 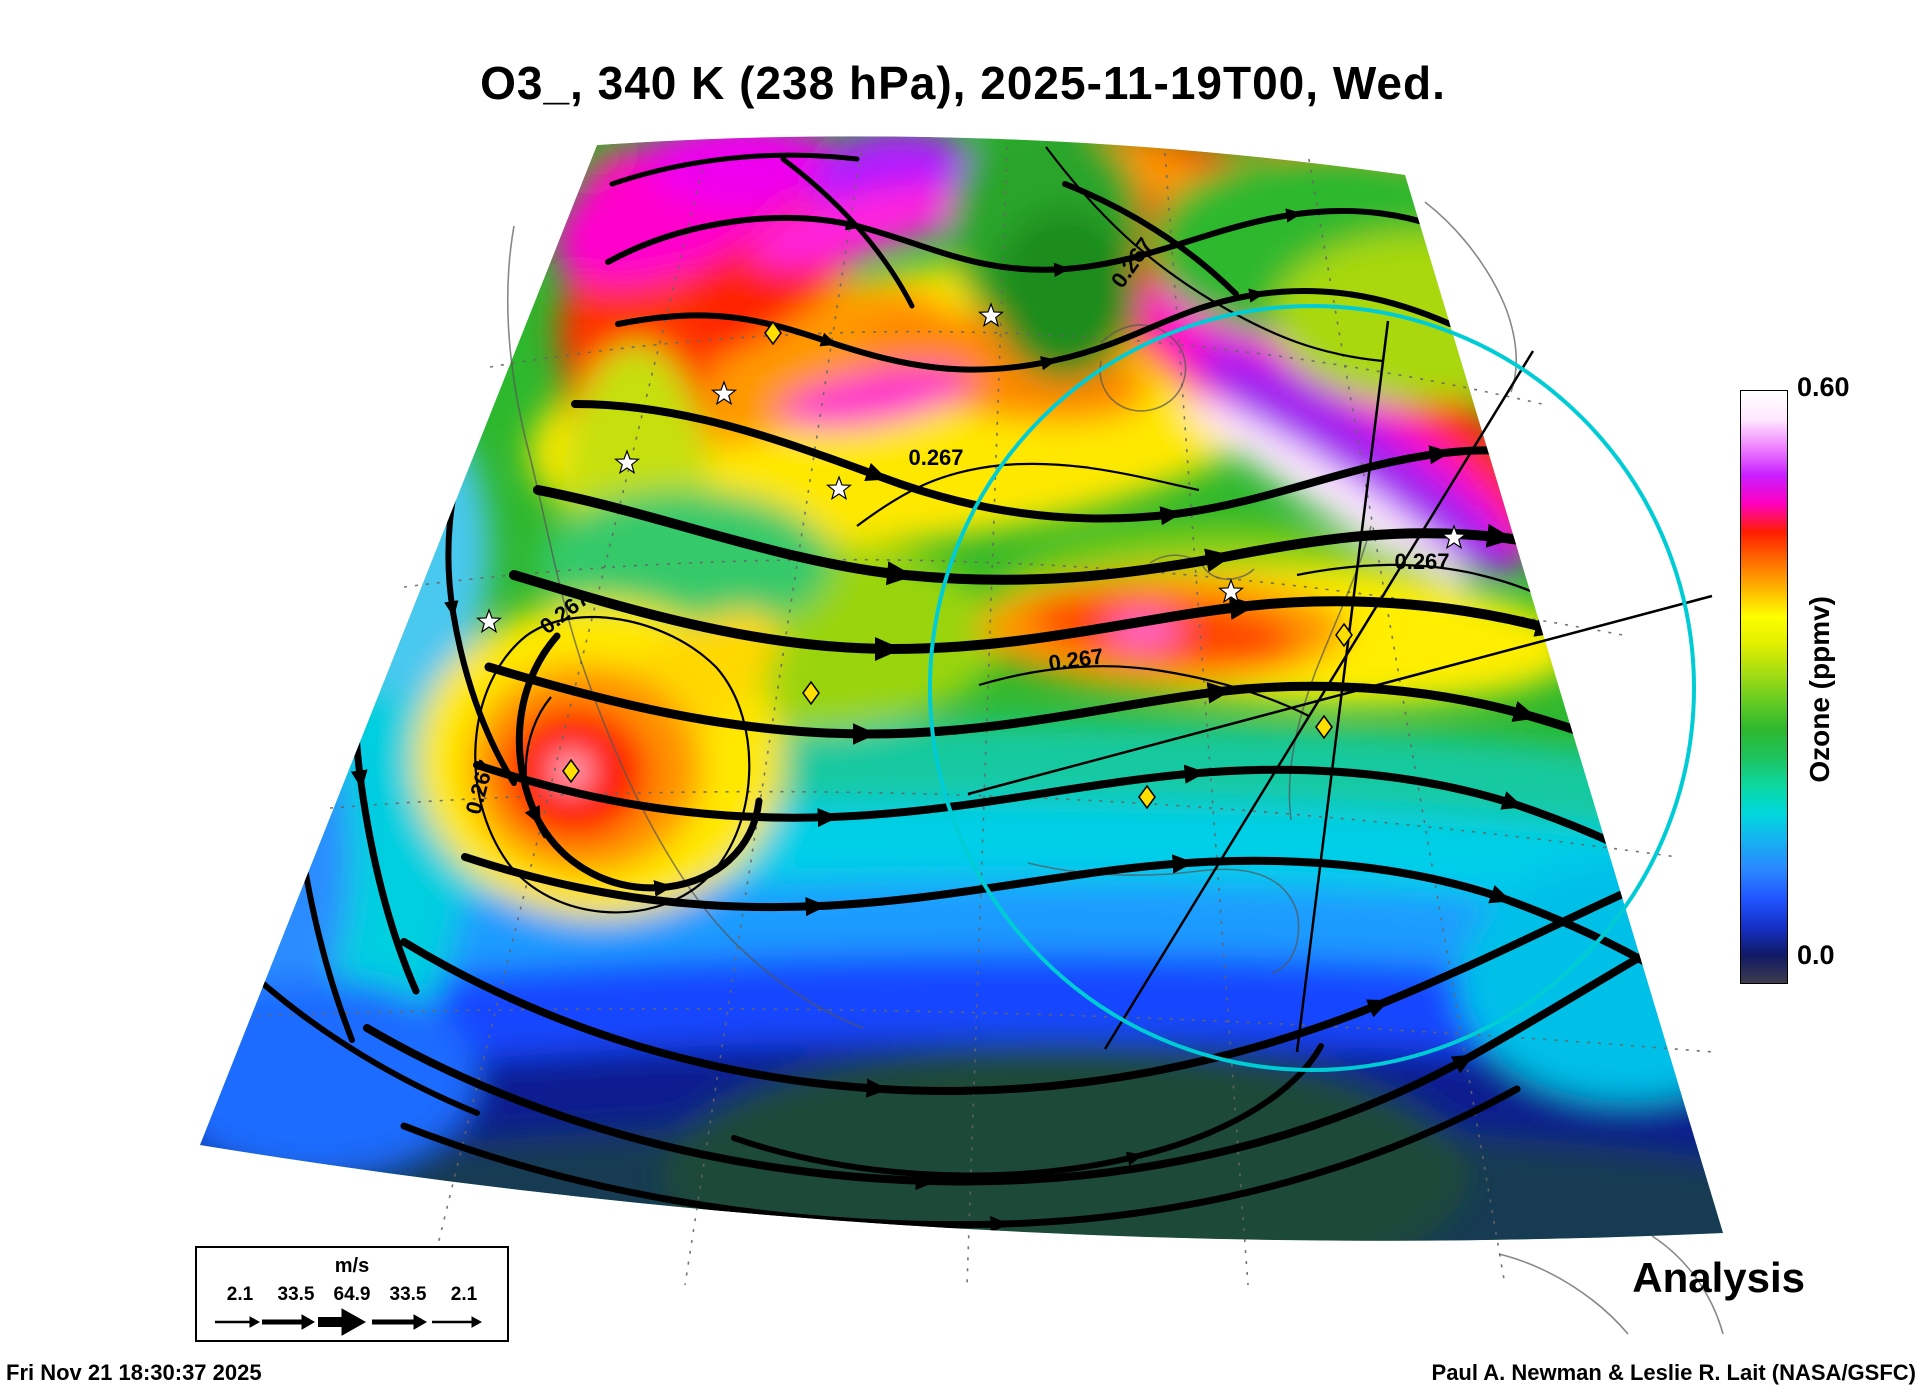 I want to click on star-markers, so click(x=971, y=468).